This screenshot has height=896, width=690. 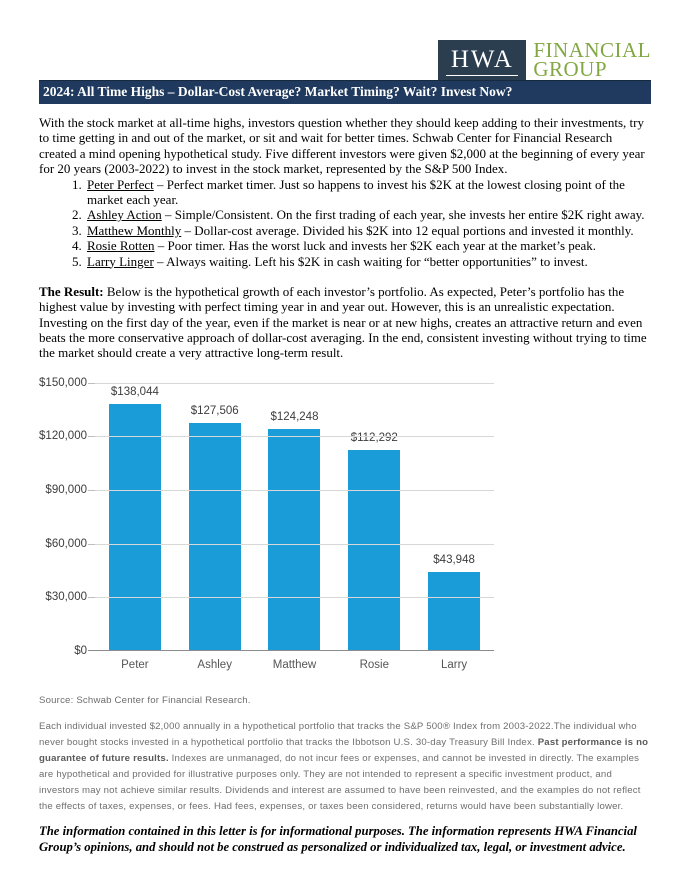 I want to click on bar-column: $127,506, so click(x=215, y=517).